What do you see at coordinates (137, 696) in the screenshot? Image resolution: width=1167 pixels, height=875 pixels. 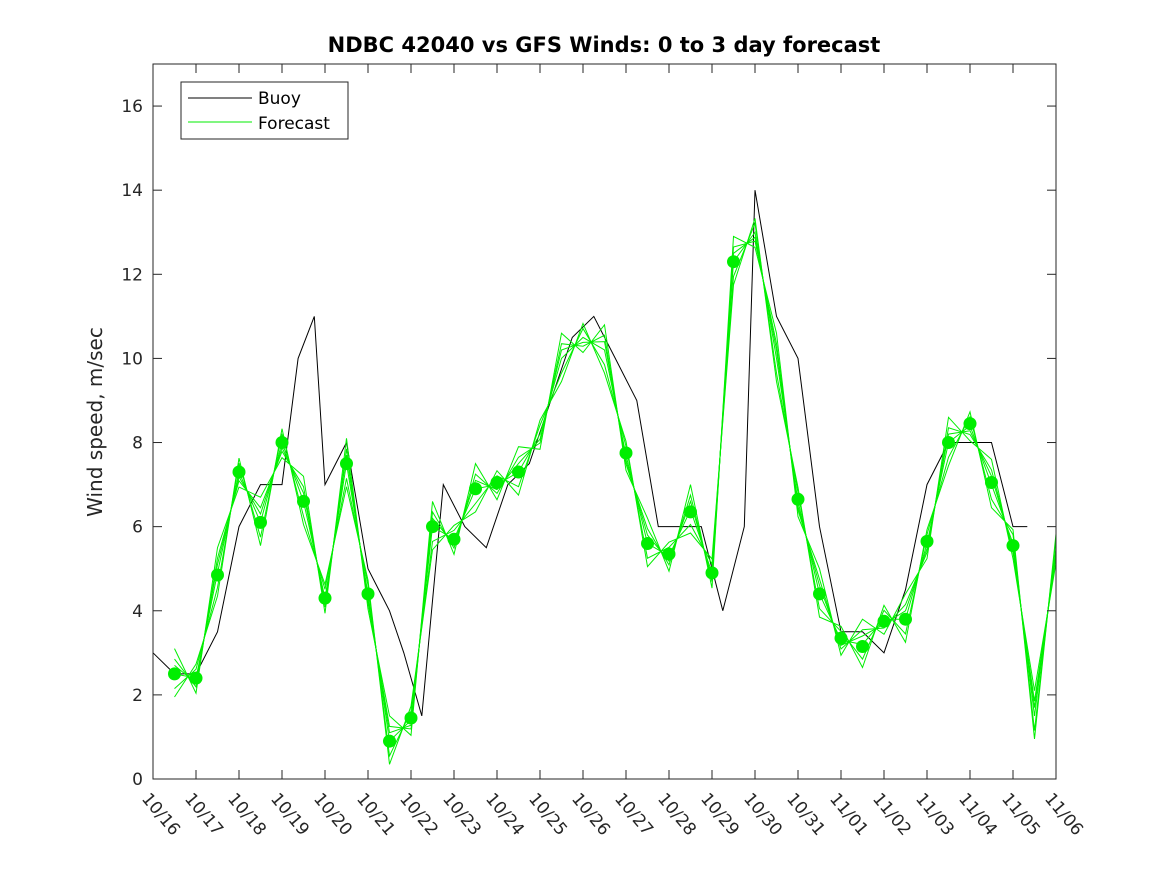 I see `y-tick-label: 2` at bounding box center [137, 696].